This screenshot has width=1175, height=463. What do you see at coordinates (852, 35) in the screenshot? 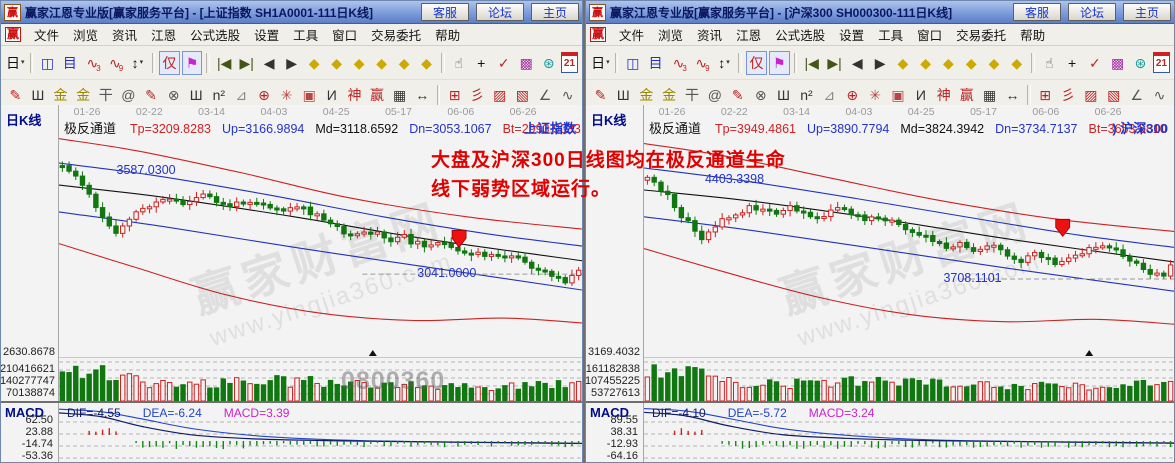
I see `menu-settings: 设置` at bounding box center [852, 35].